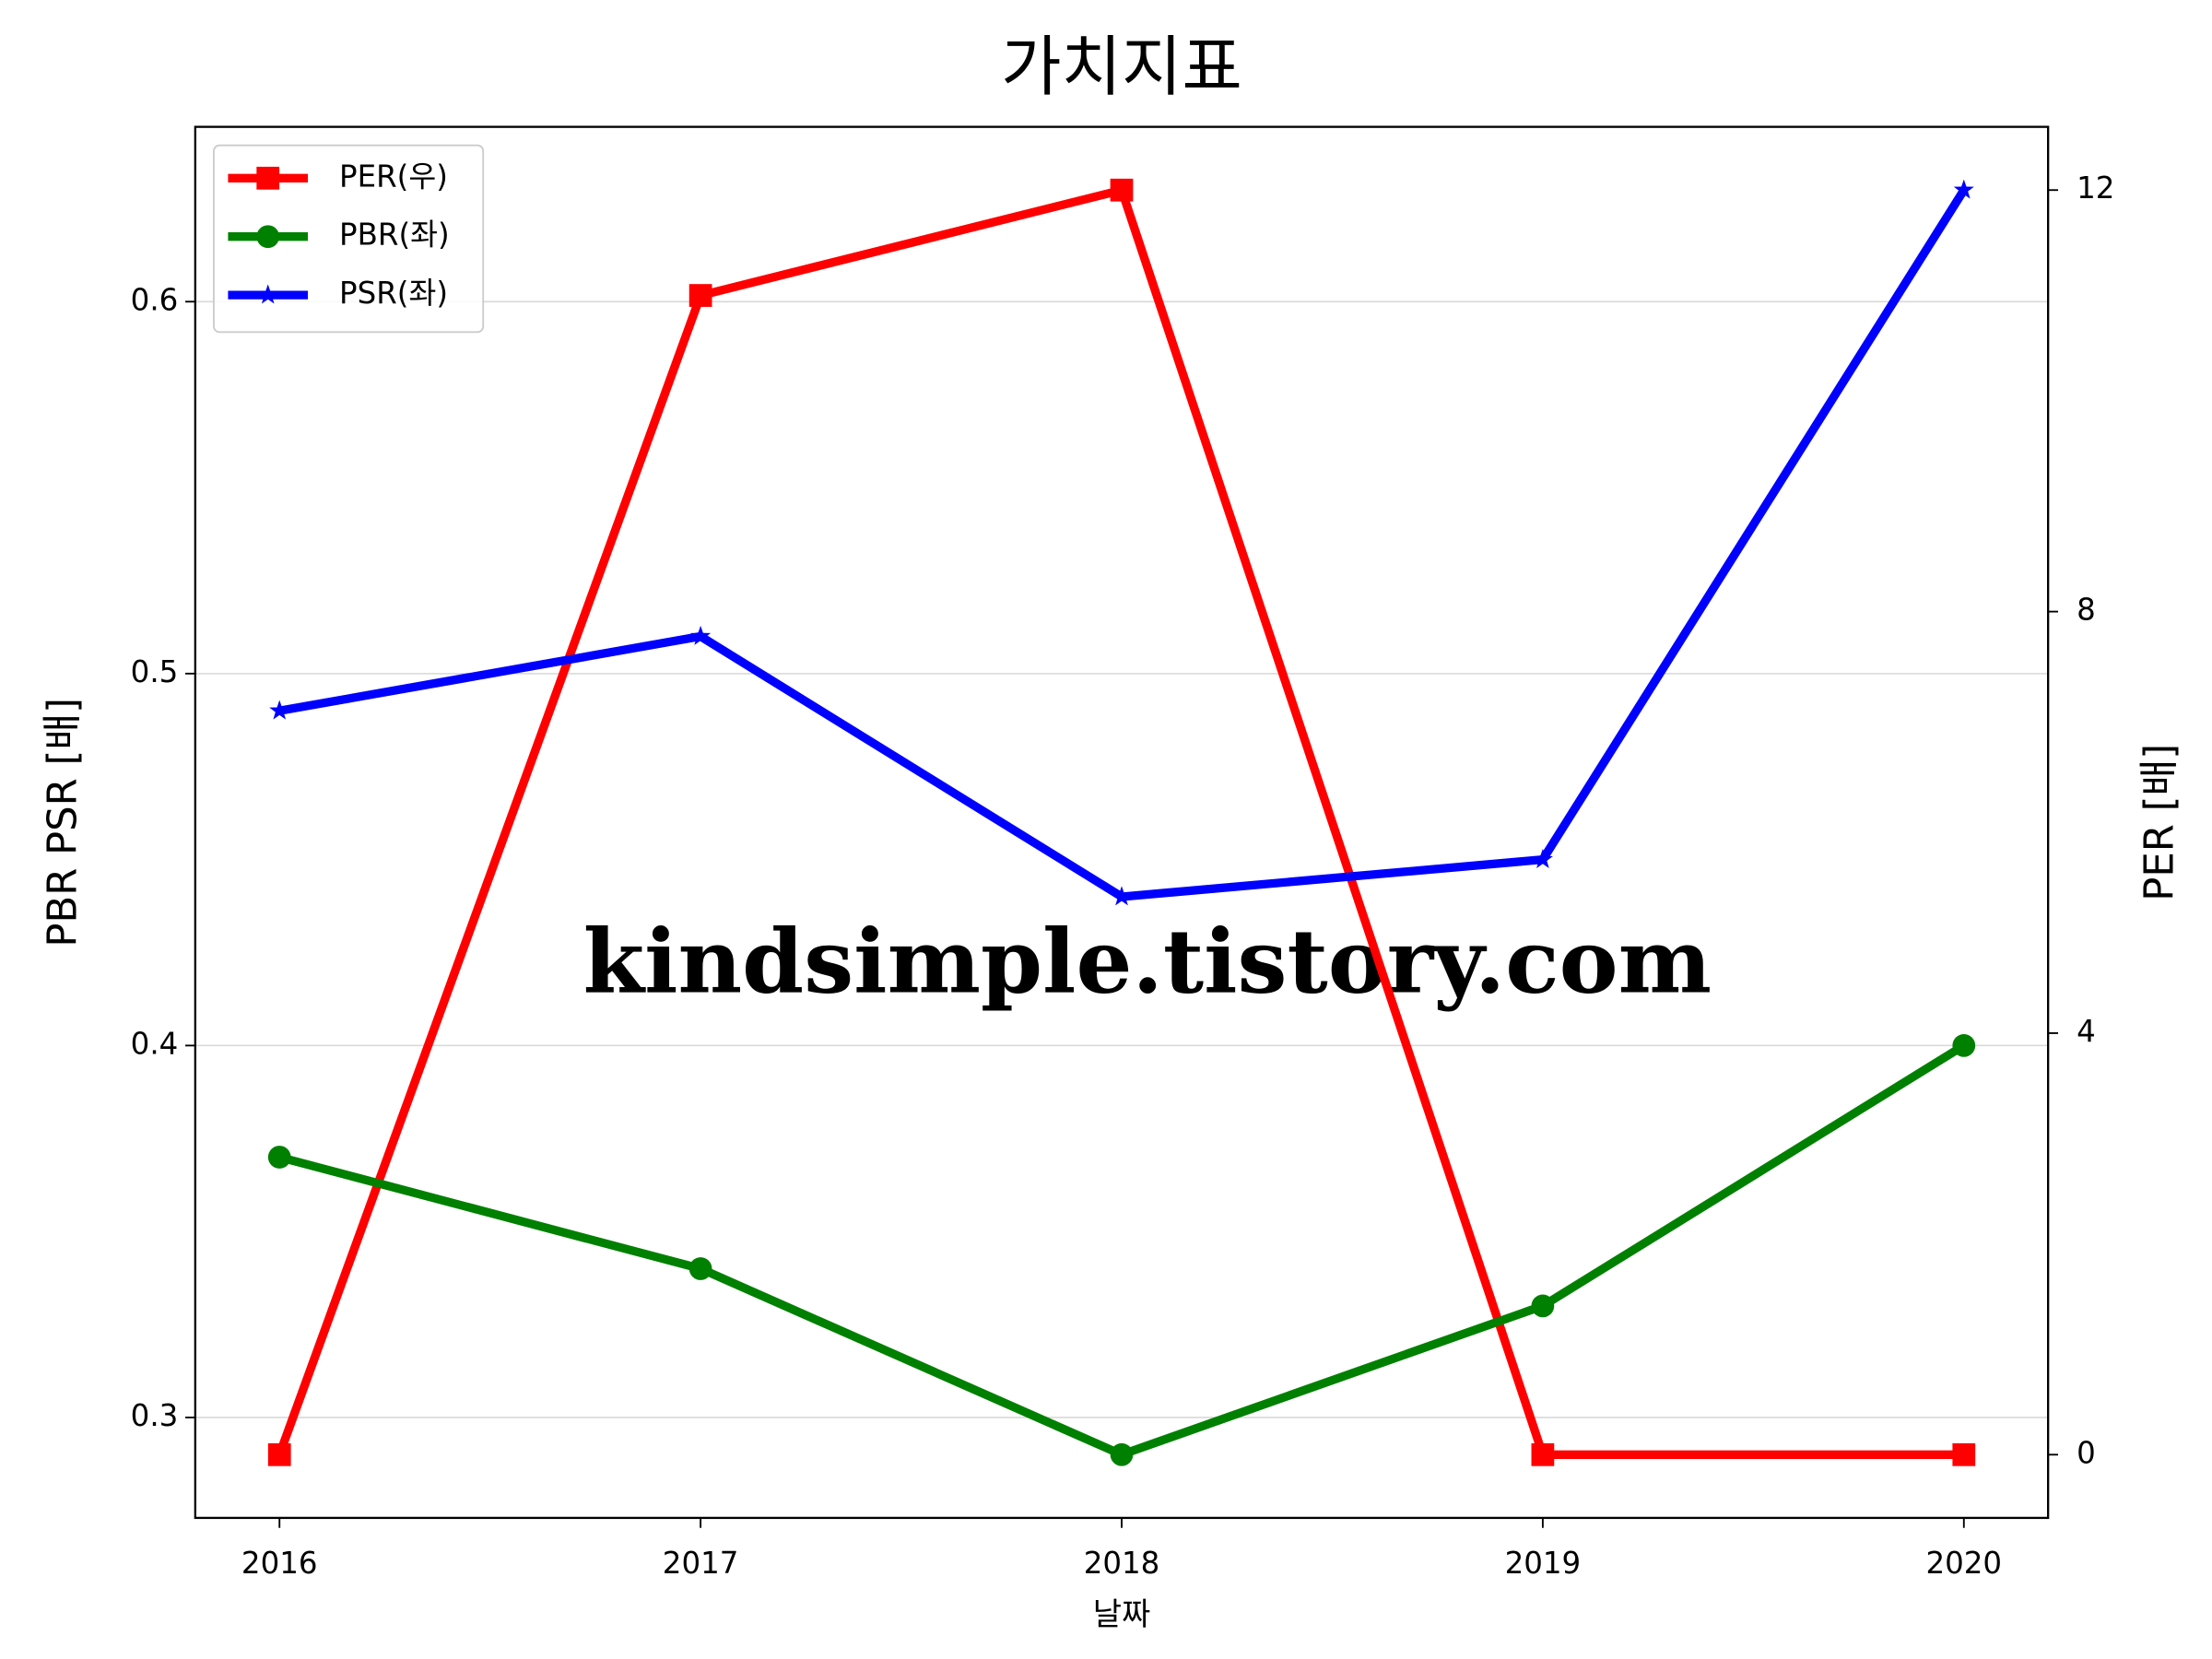 The image size is (2212, 1659). I want to click on legend-box, so click(349, 239).